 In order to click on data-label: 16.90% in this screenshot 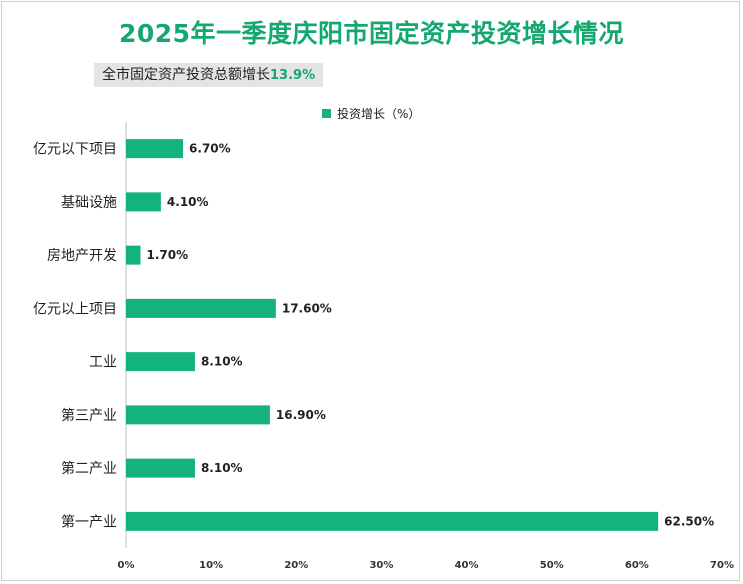, I will do `click(301, 415)`.